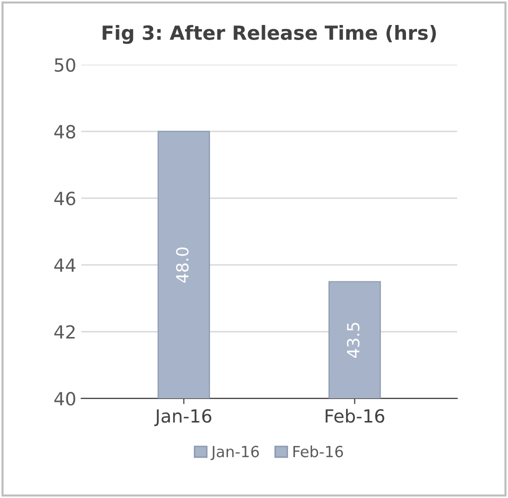  What do you see at coordinates (65, 131) in the screenshot?
I see `y-tick-label: 48` at bounding box center [65, 131].